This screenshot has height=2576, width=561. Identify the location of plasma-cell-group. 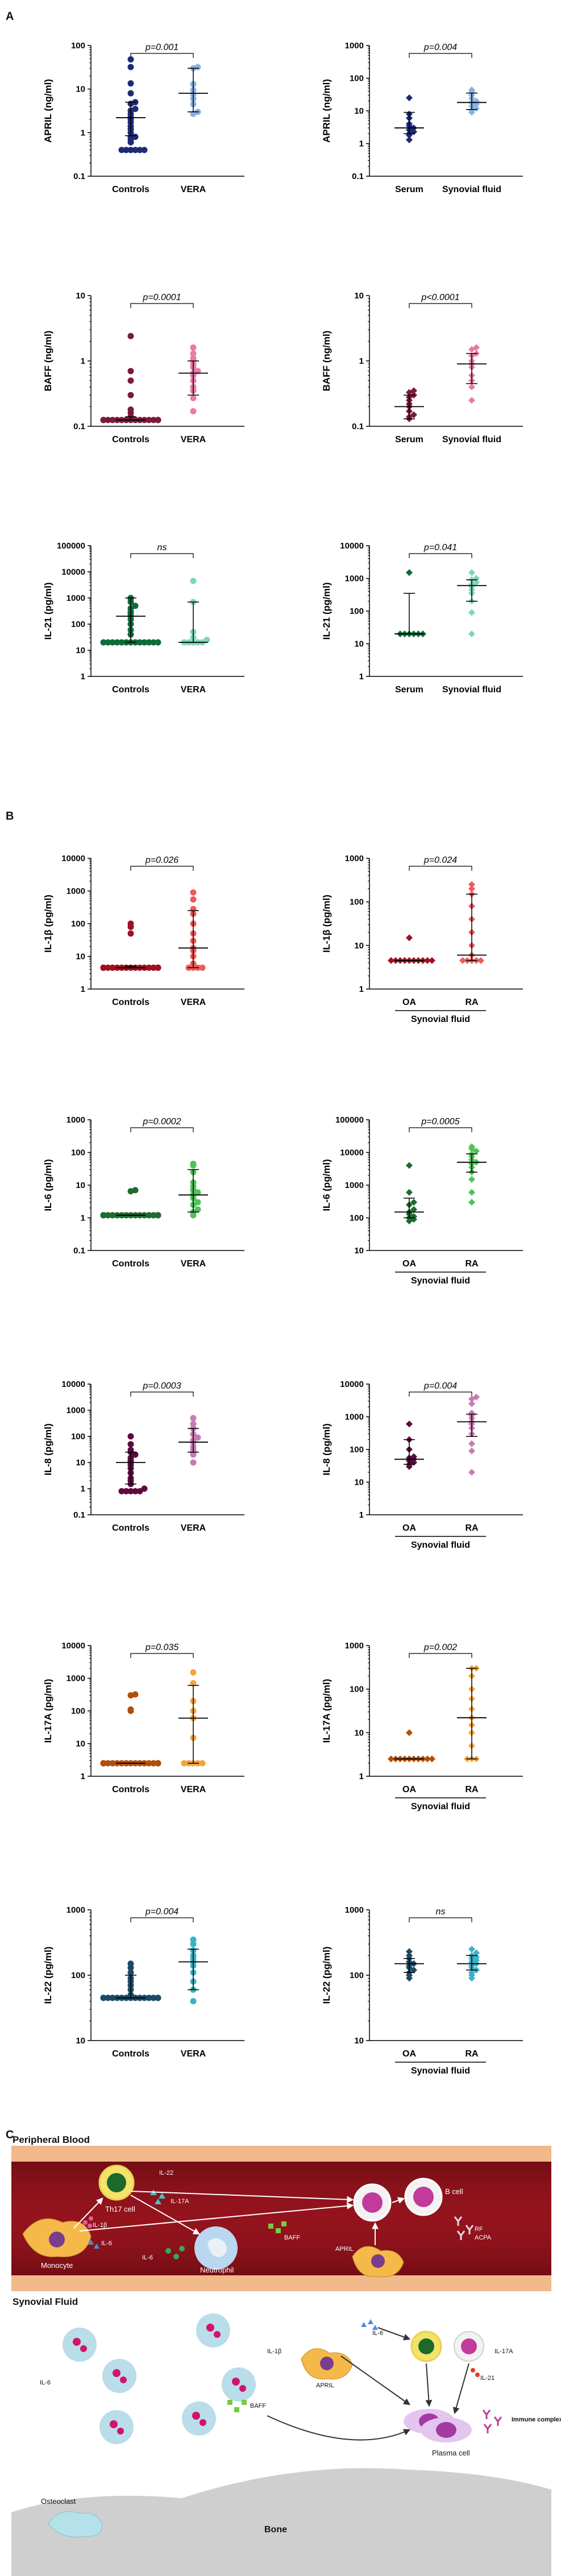
(438, 2426).